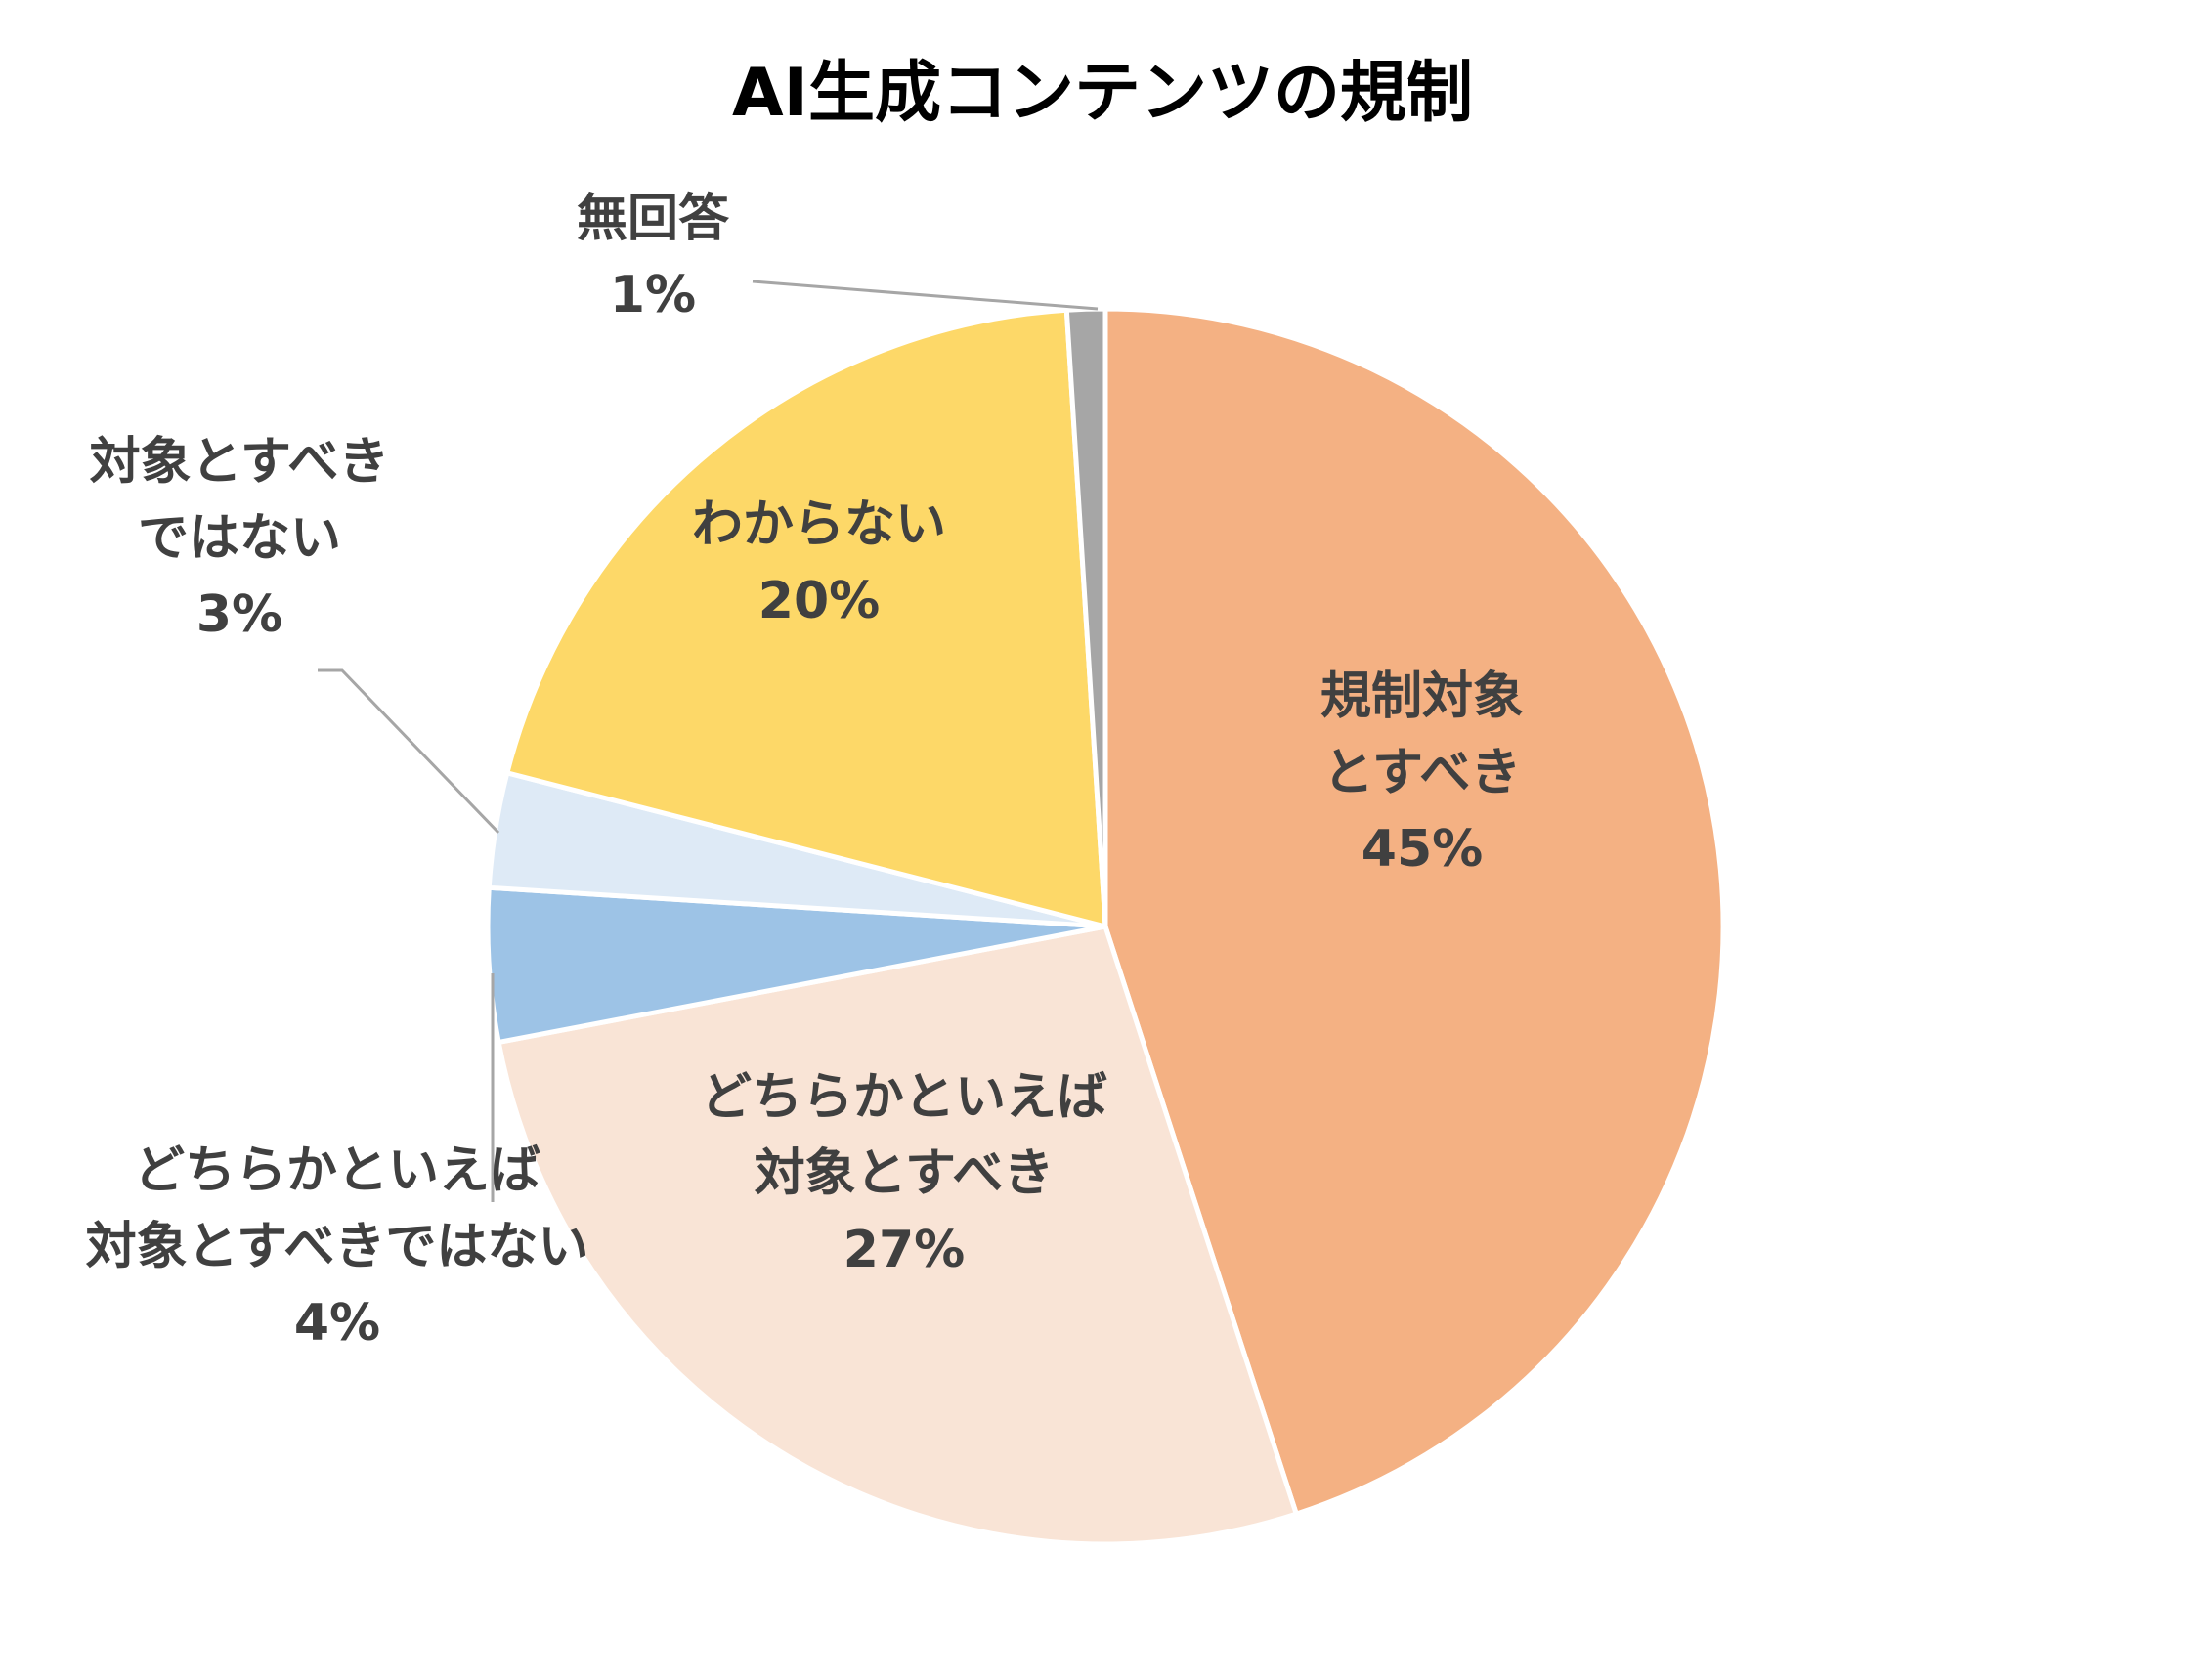  What do you see at coordinates (653, 219) in the screenshot?
I see `slice-label-5-line-0: 無回答` at bounding box center [653, 219].